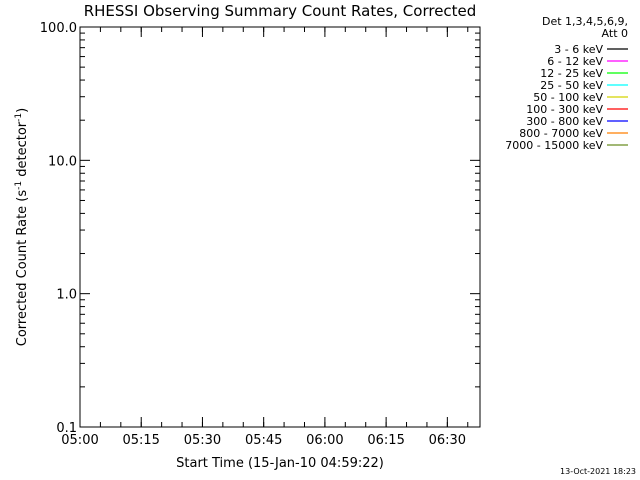  What do you see at coordinates (202, 440) in the screenshot?
I see `x-tick-label: 05:30` at bounding box center [202, 440].